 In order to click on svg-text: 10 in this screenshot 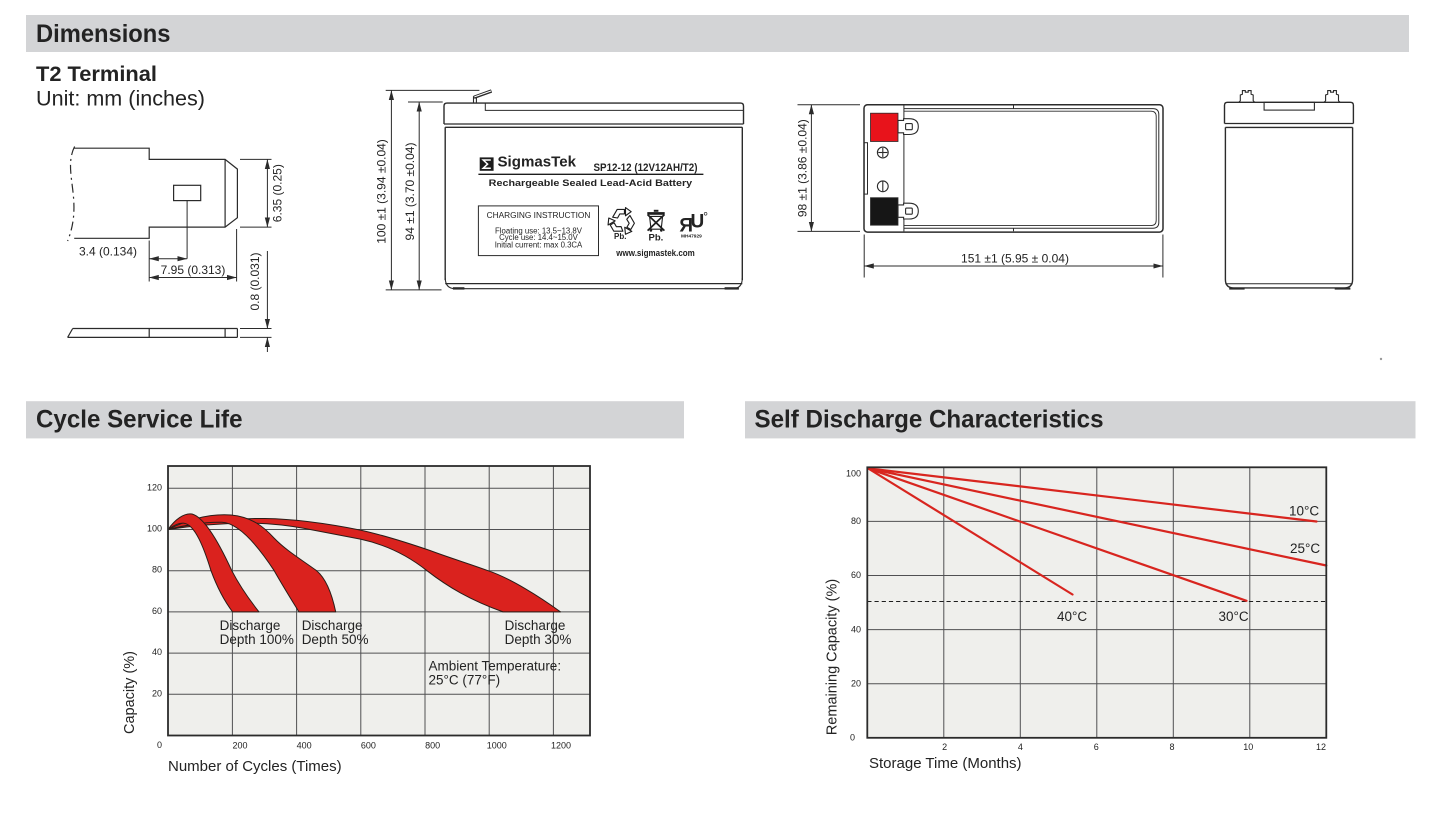, I will do `click(1248, 747)`.